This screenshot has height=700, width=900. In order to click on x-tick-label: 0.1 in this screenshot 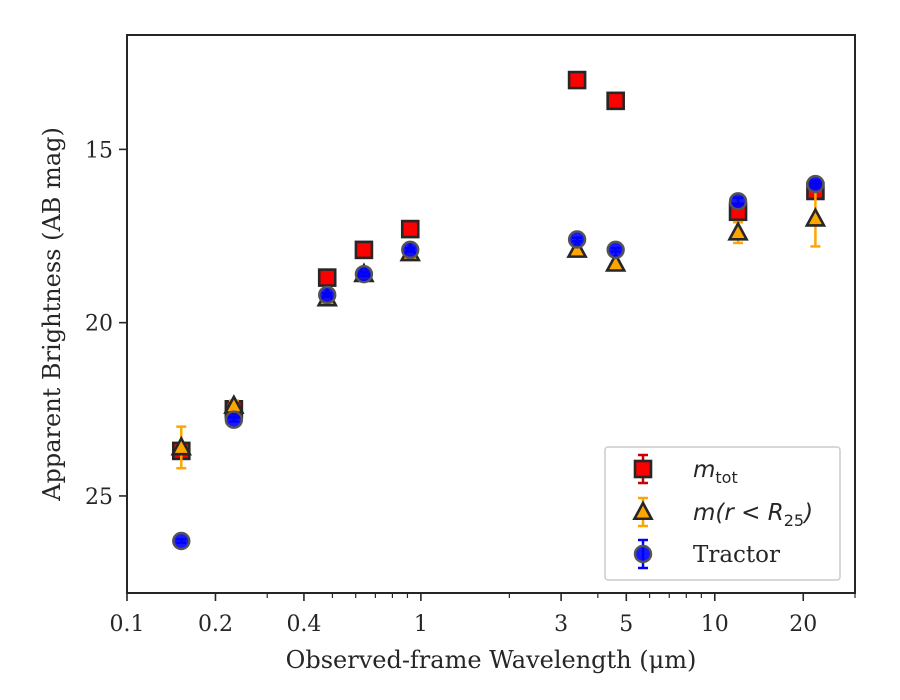, I will do `click(127, 624)`.